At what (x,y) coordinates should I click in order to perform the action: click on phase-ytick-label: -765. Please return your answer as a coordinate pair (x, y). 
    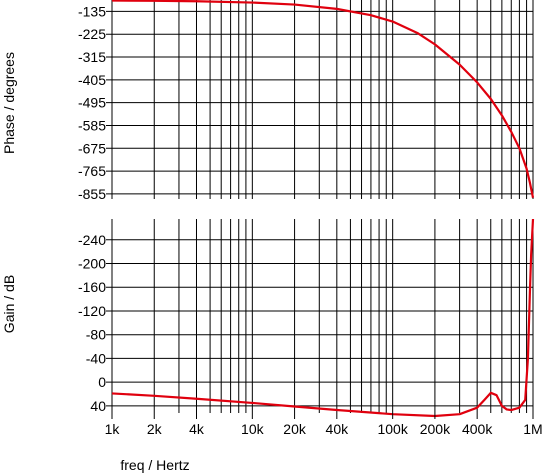
    Looking at the image, I should click on (92, 171).